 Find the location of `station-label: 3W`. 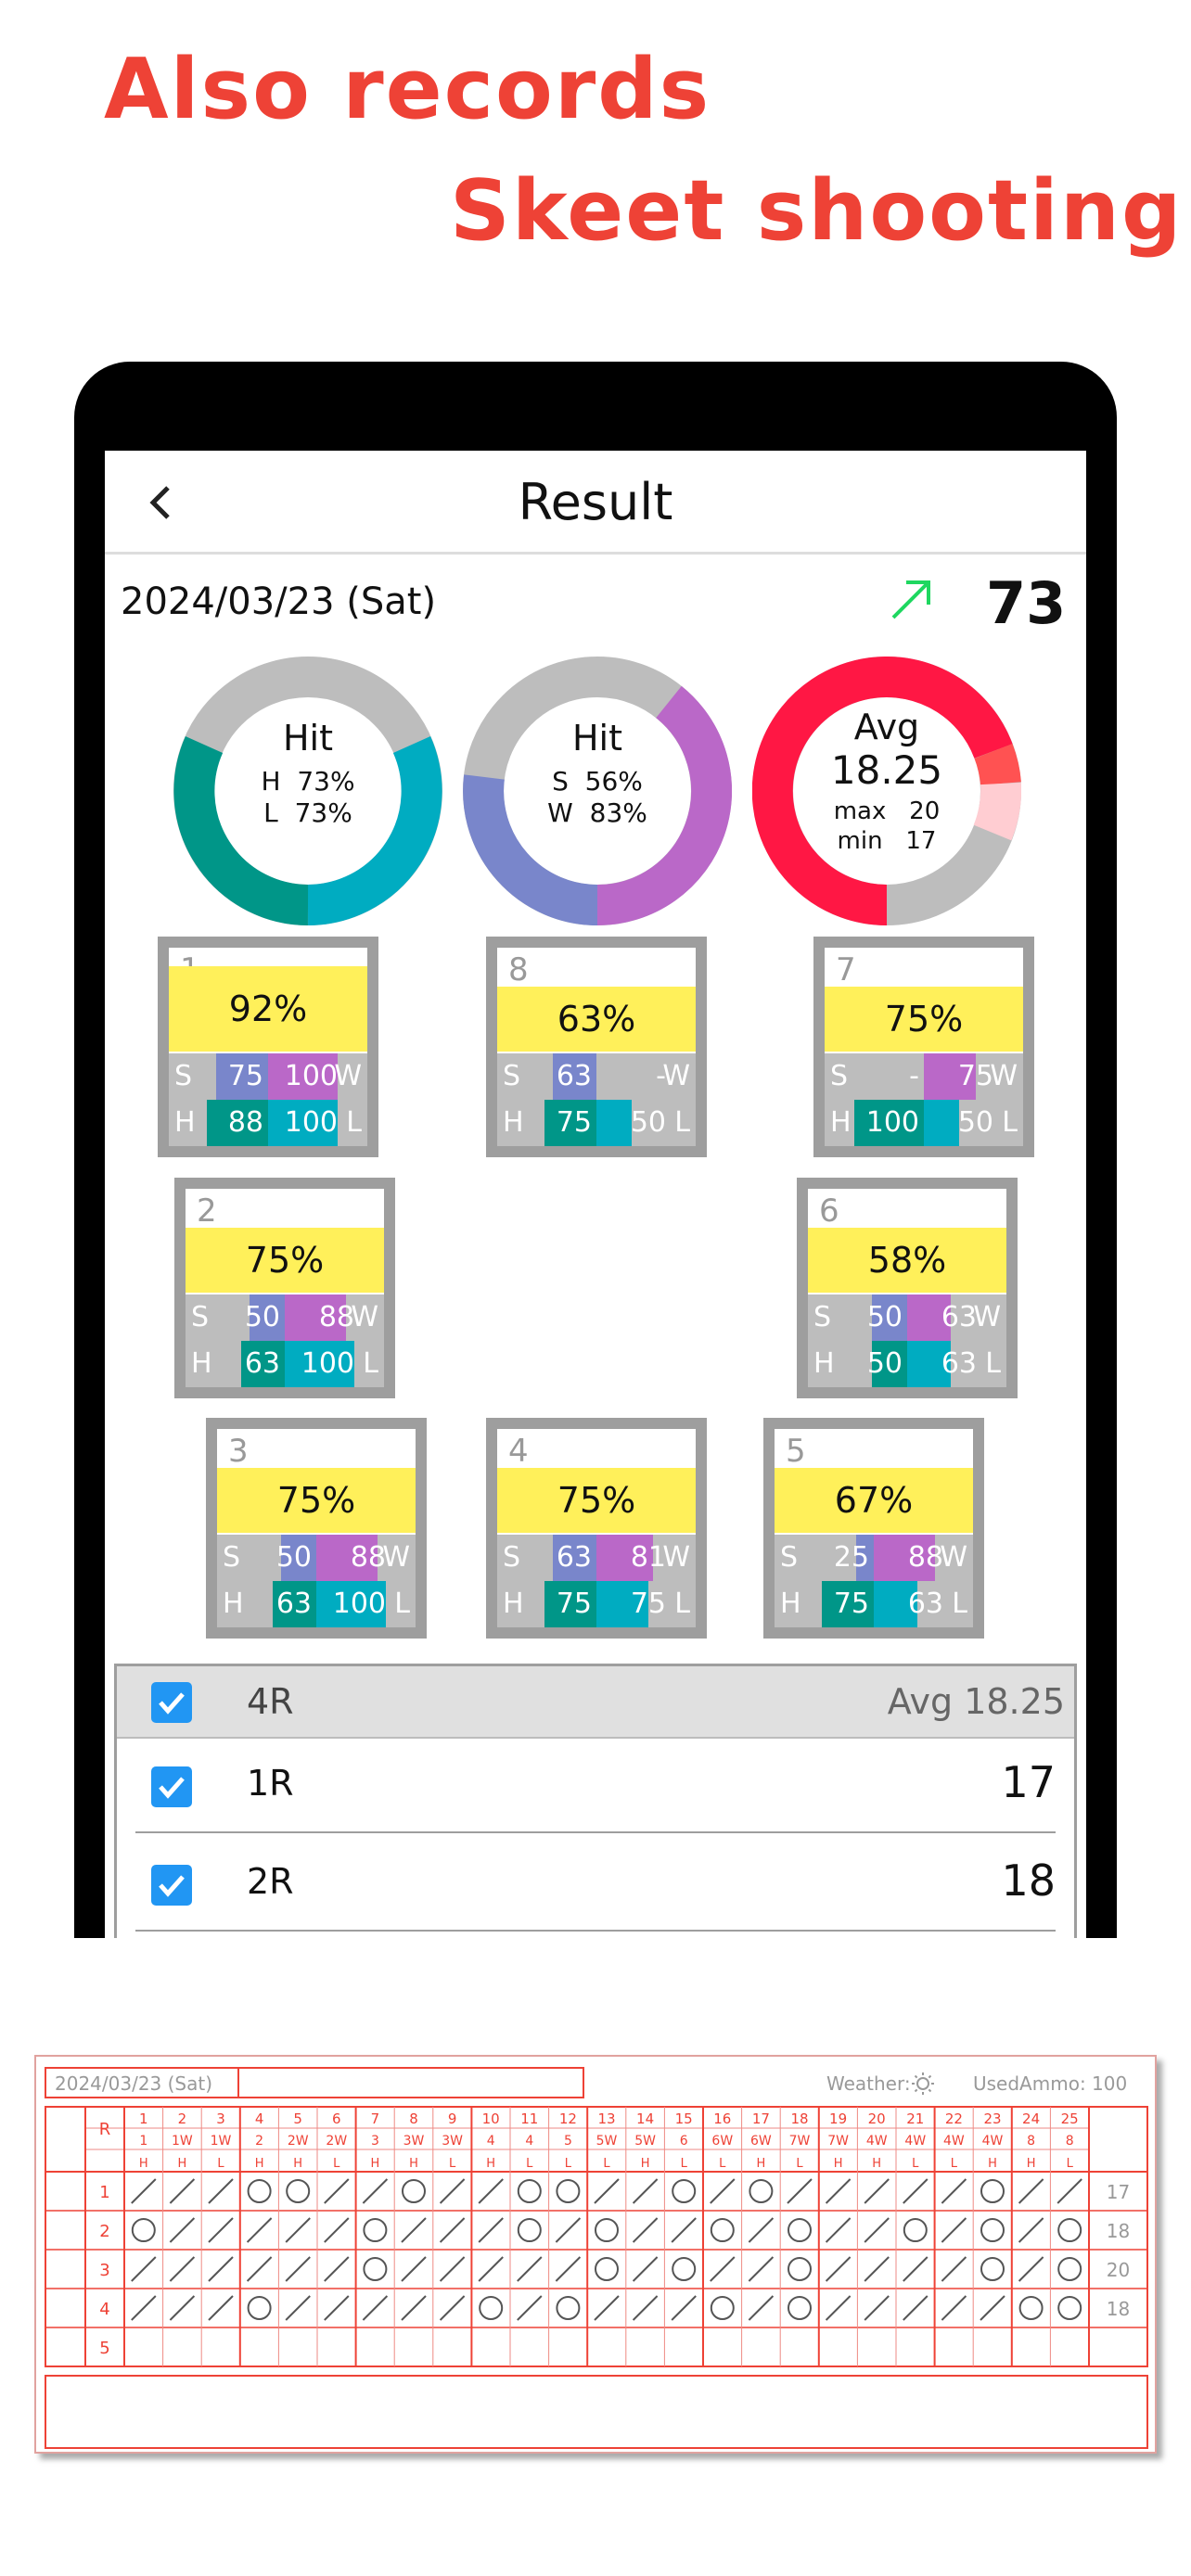

station-label: 3W is located at coordinates (414, 2141).